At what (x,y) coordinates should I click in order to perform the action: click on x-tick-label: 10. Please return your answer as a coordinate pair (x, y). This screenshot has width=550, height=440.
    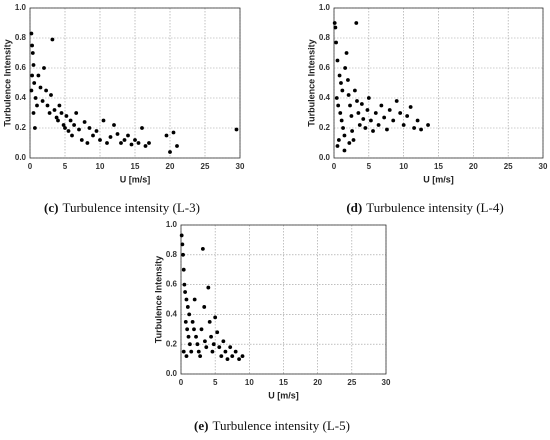
    Looking at the image, I should click on (100, 166).